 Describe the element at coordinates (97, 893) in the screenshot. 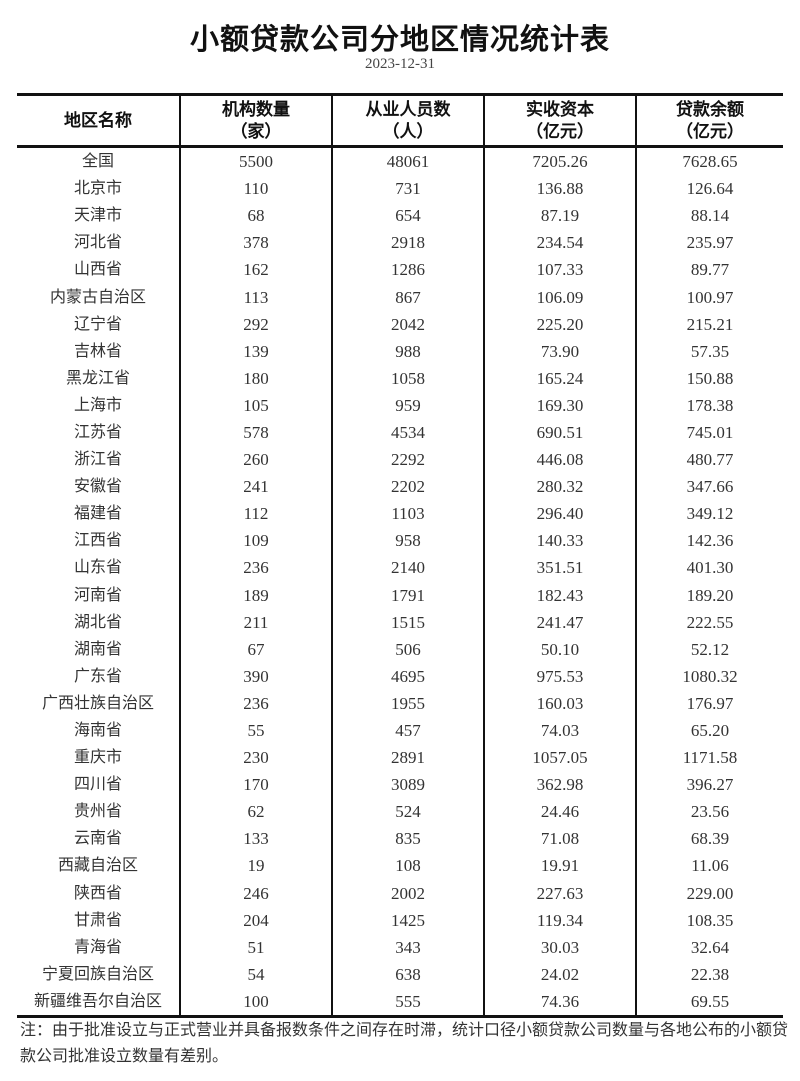

I see `cell-region-name: 陕西省` at that location.